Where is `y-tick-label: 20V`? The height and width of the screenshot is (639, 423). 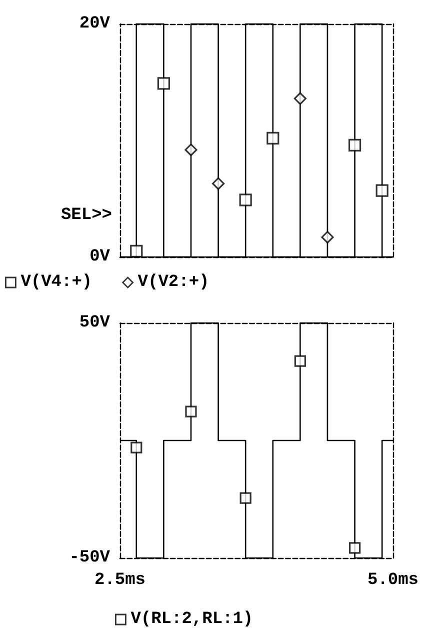 y-tick-label: 20V is located at coordinates (95, 24).